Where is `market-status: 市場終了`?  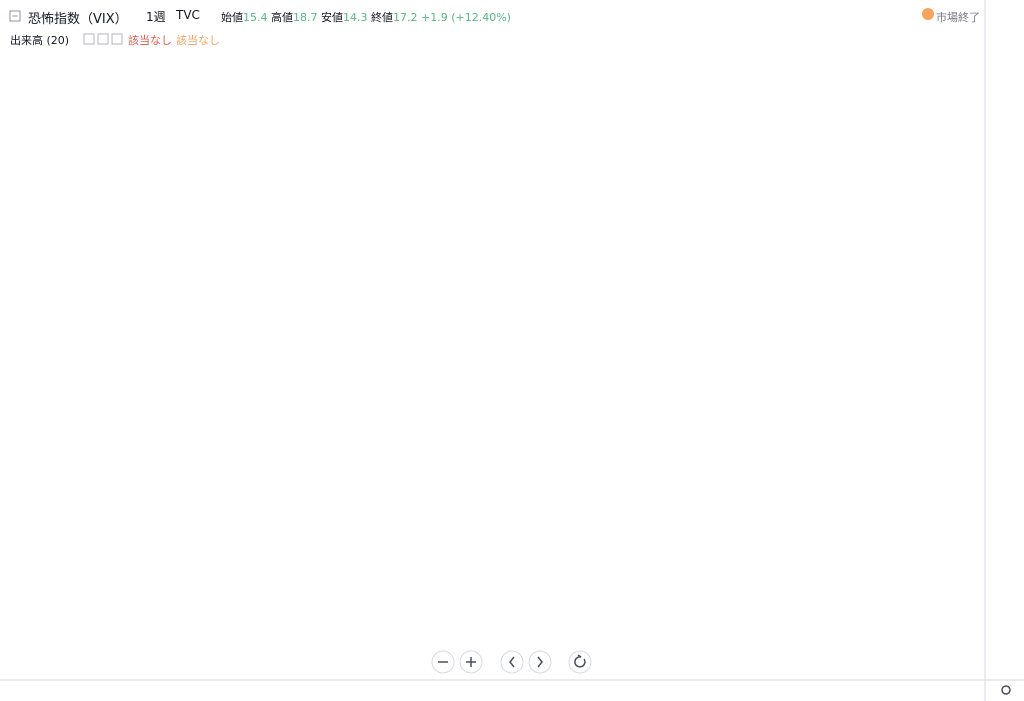 market-status: 市場終了 is located at coordinates (958, 17).